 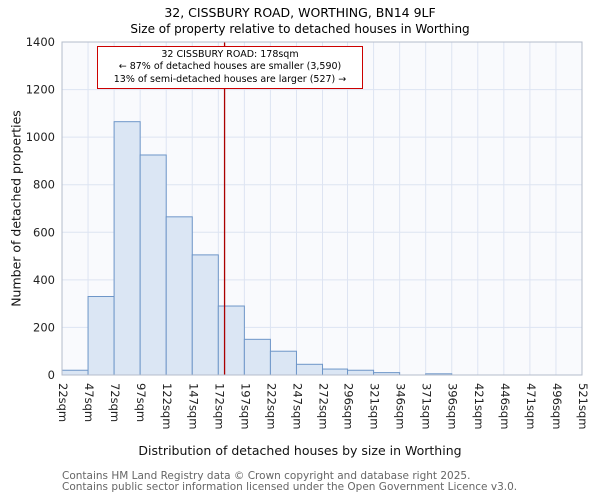 I want to click on x-tick-label: 247sqm, so click(x=297, y=406).